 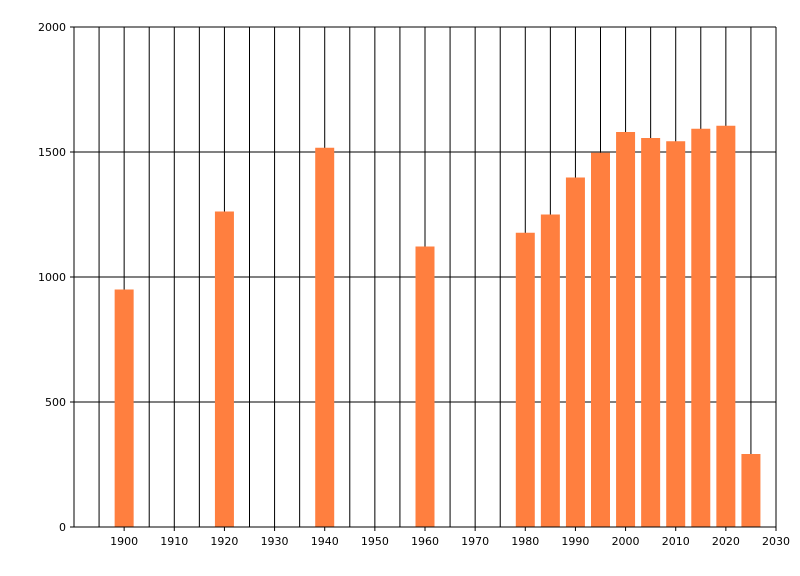 What do you see at coordinates (55, 402) in the screenshot?
I see `y-tick-label: 500` at bounding box center [55, 402].